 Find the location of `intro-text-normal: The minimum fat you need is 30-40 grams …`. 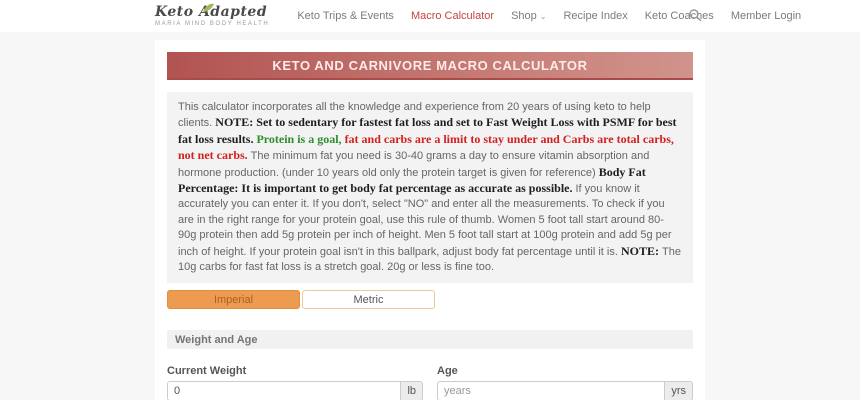

intro-text-normal: The minimum fat you need is 30-40 grams … is located at coordinates (414, 164).